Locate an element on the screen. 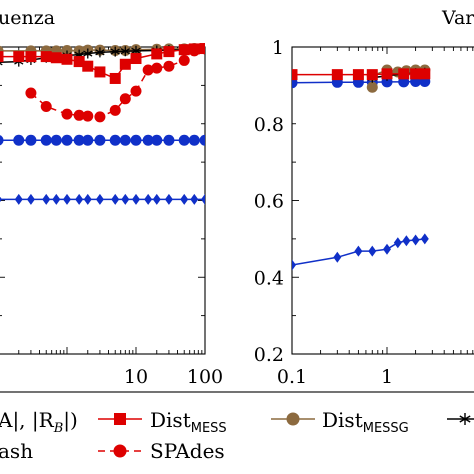 The width and height of the screenshot is (474, 474). legend-dist-mess-marker is located at coordinates (120, 419).